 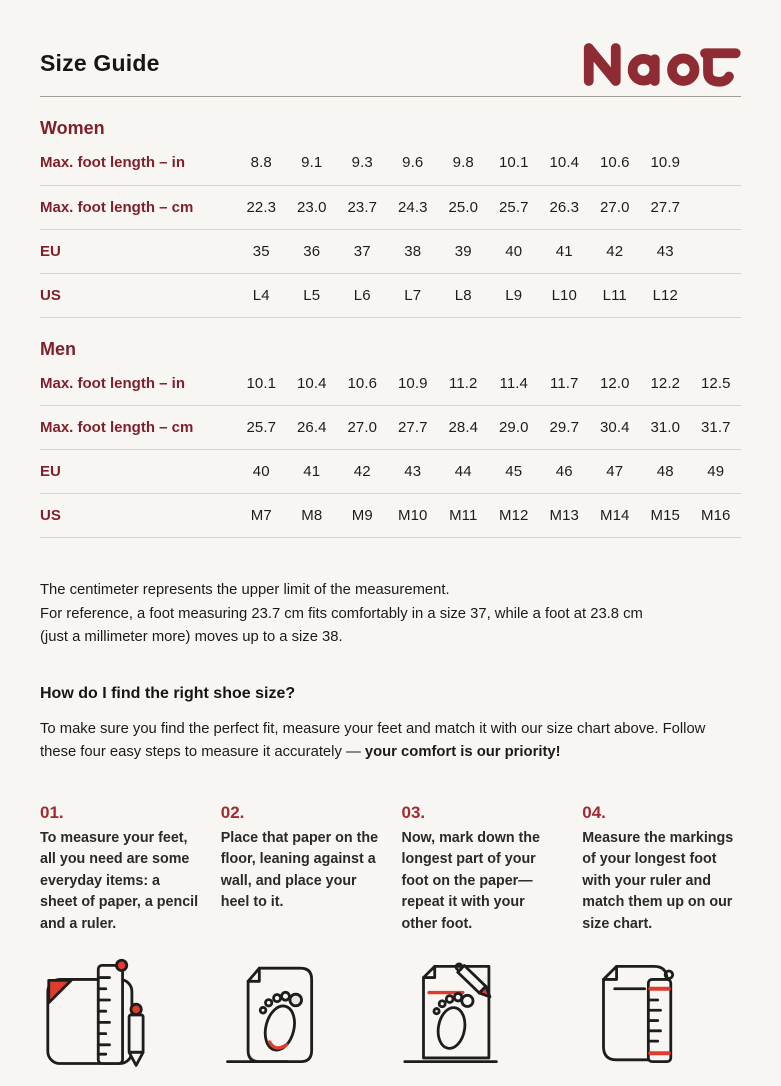 I want to click on step-icons-row, so click(x=390, y=1014).